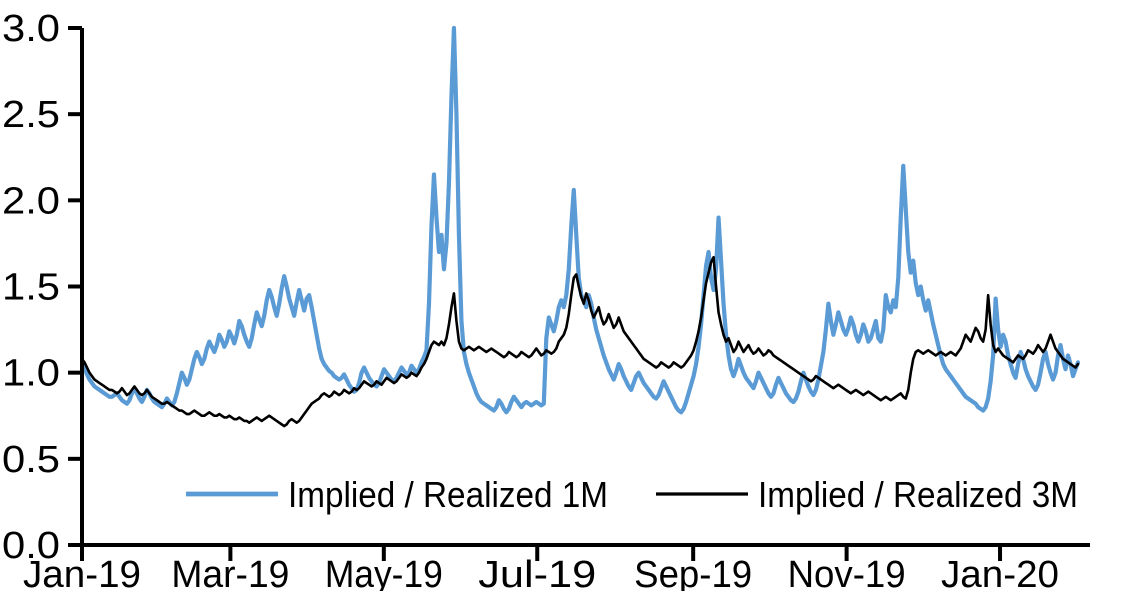 The image size is (1123, 591). What do you see at coordinates (448, 494) in the screenshot?
I see `legend-label: Implied / Realized 1M` at bounding box center [448, 494].